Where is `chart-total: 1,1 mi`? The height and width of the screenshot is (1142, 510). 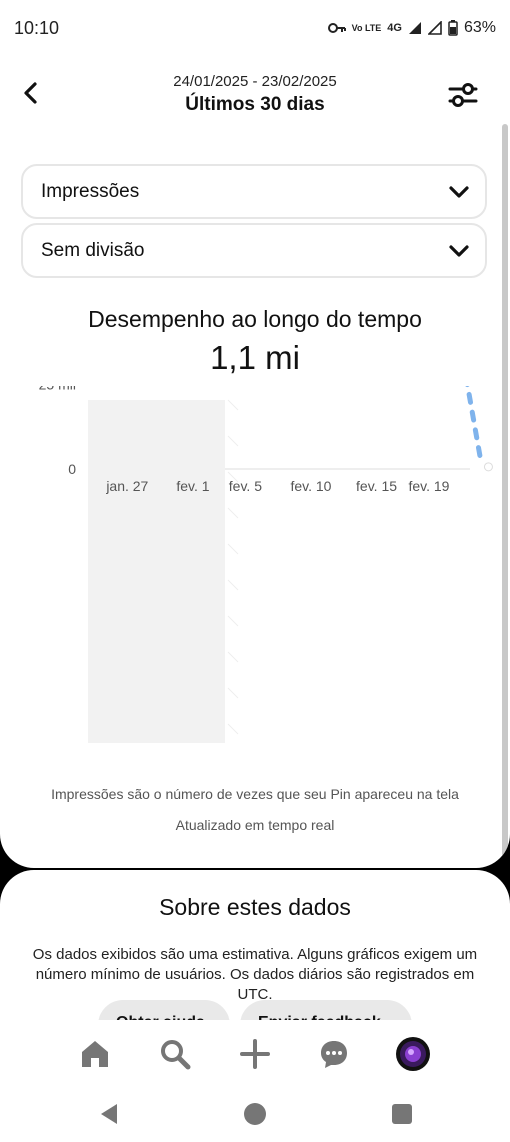 chart-total: 1,1 mi is located at coordinates (255, 357).